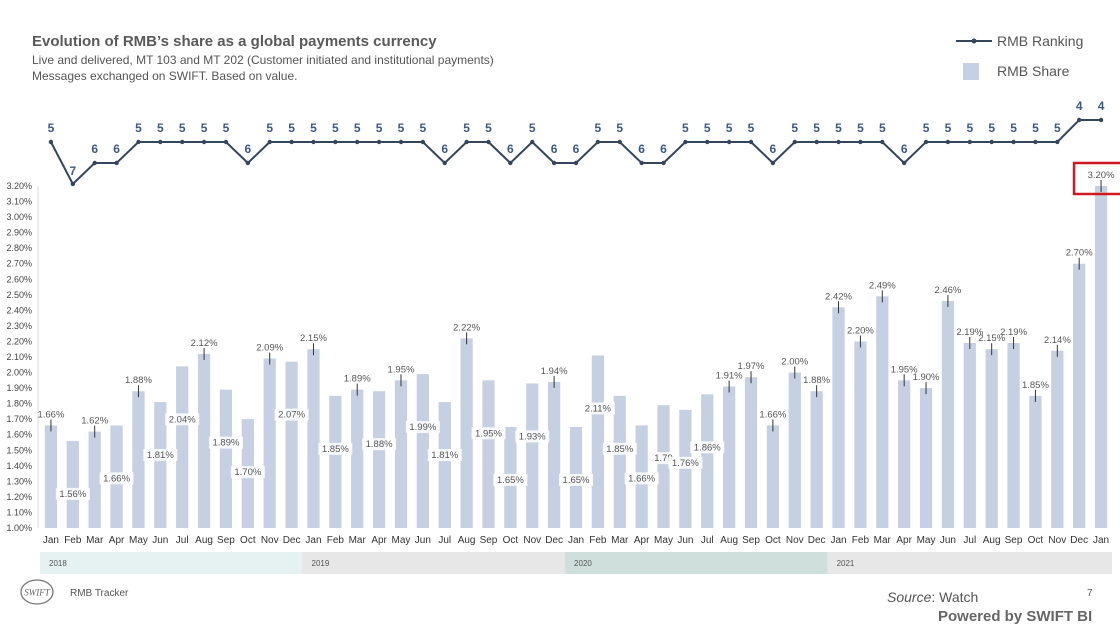  What do you see at coordinates (1015, 616) in the screenshot?
I see `footer-powered: Powered by SWIFT BI` at bounding box center [1015, 616].